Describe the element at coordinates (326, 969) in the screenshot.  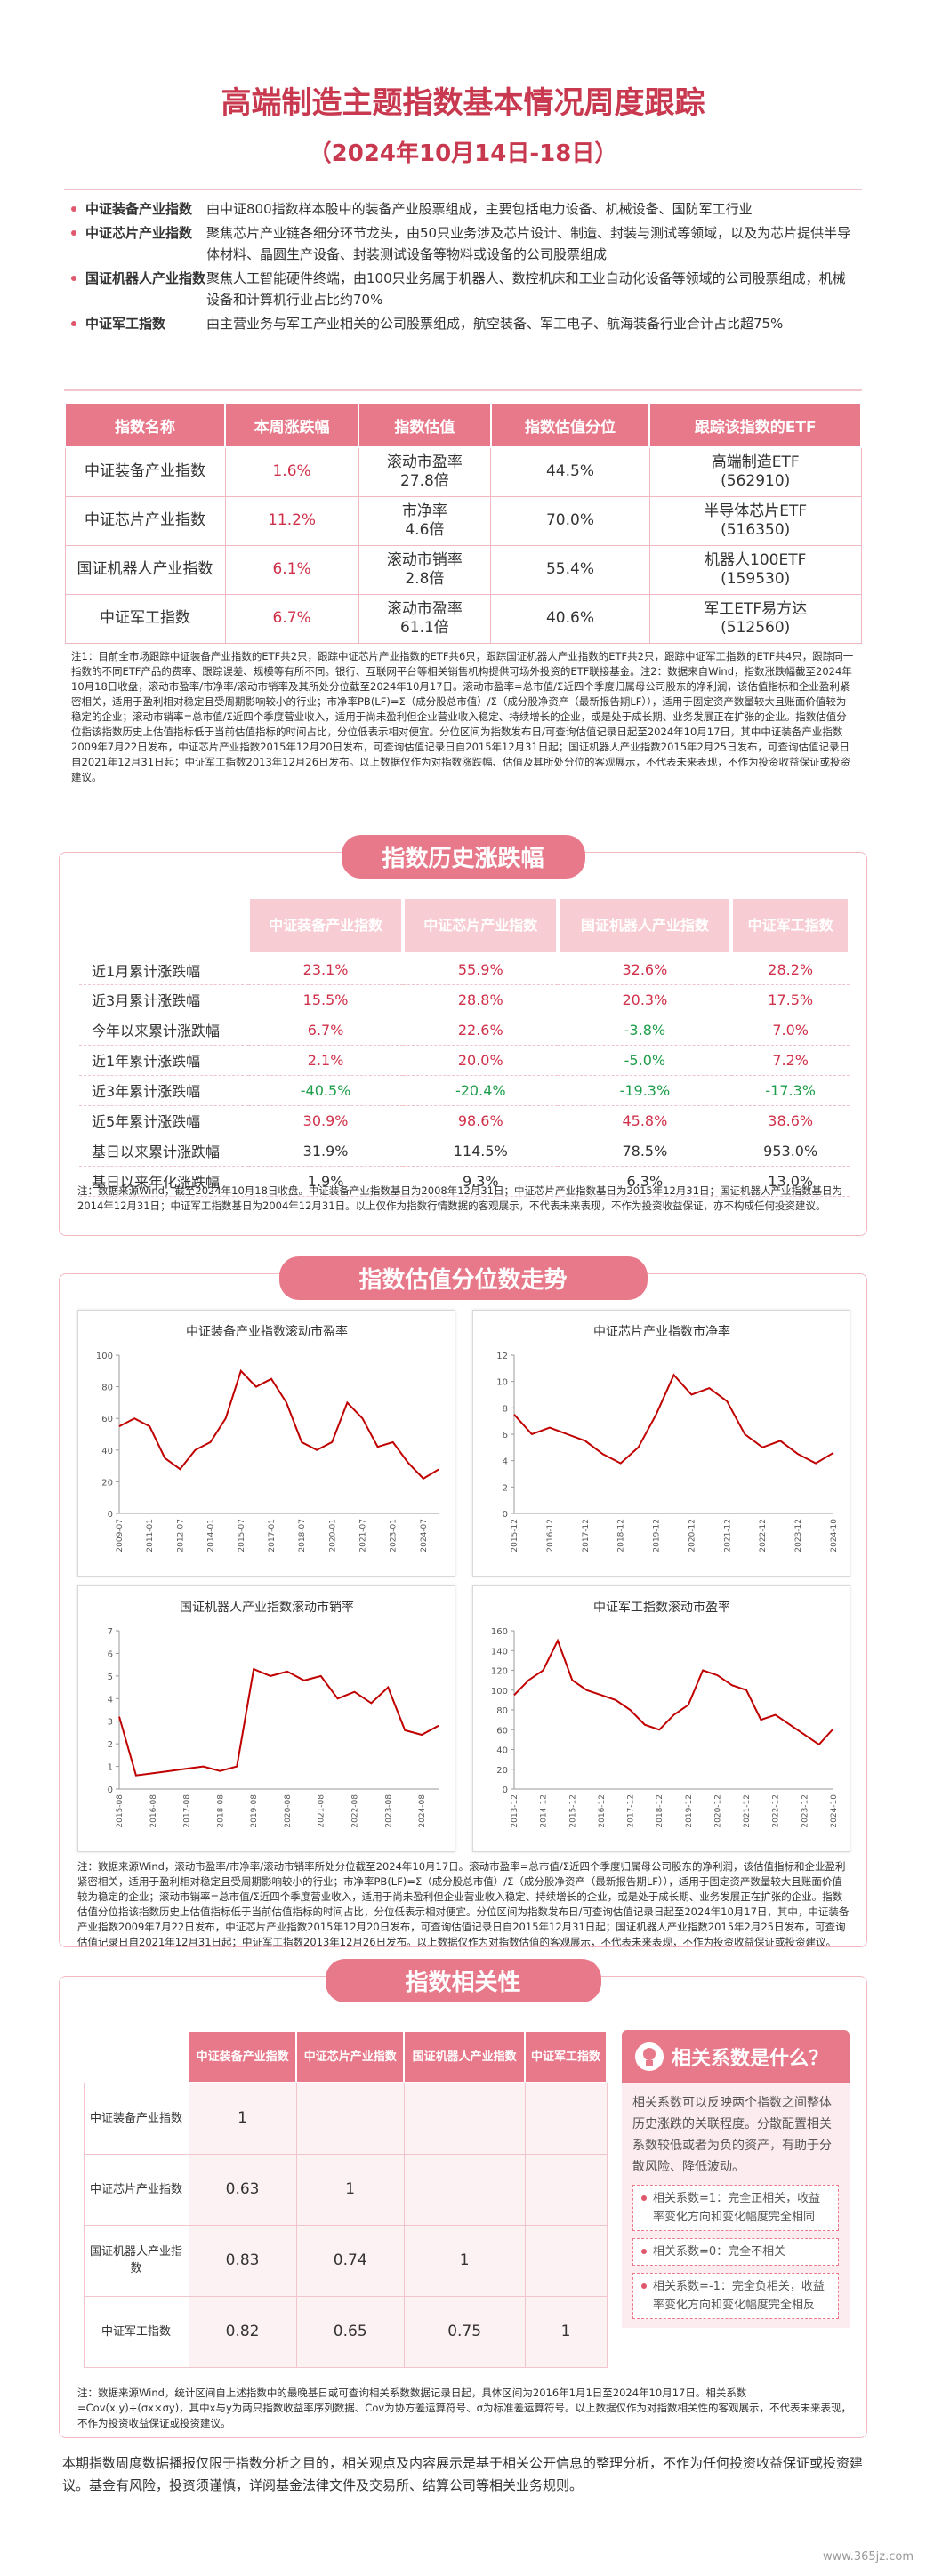
I see `cell-value: 23.1%` at that location.